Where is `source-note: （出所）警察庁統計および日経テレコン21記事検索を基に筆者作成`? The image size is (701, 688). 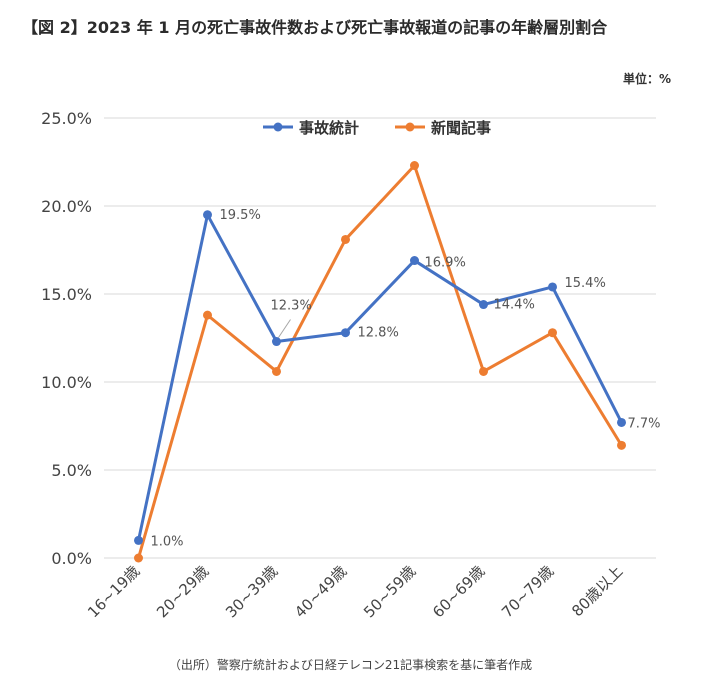 source-note: （出所）警察庁統計および日経テレコン21記事検索を基に筆者作成 is located at coordinates (350, 665).